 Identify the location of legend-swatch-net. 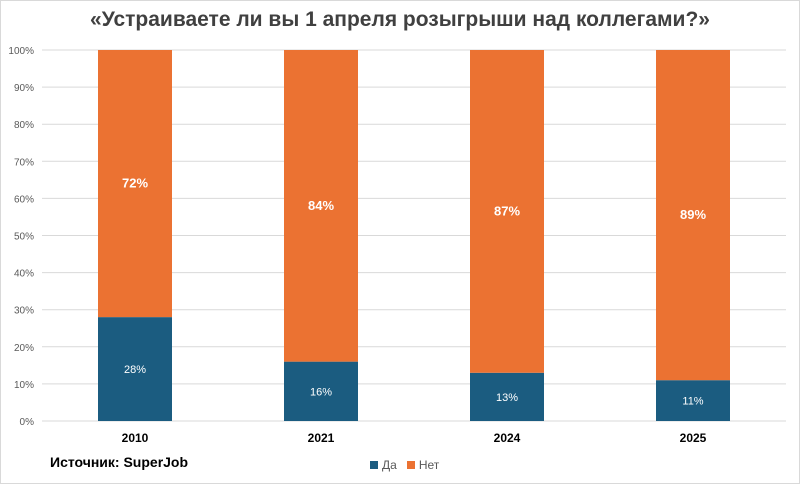
(410, 465).